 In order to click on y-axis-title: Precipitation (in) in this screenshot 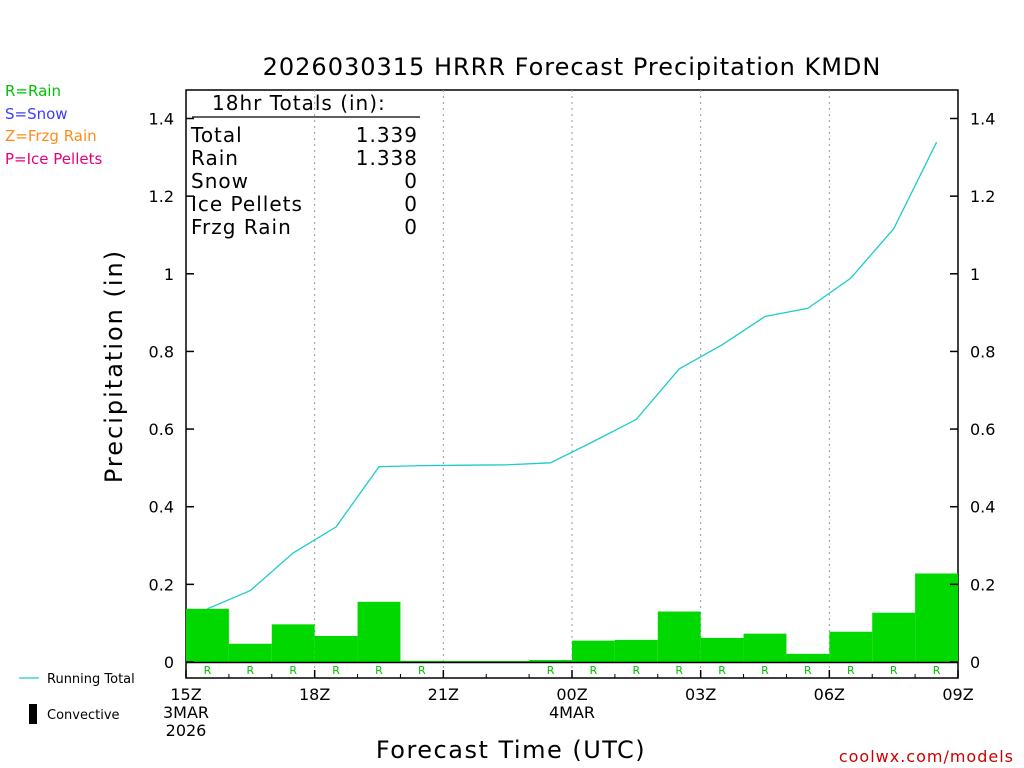, I will do `click(114, 366)`.